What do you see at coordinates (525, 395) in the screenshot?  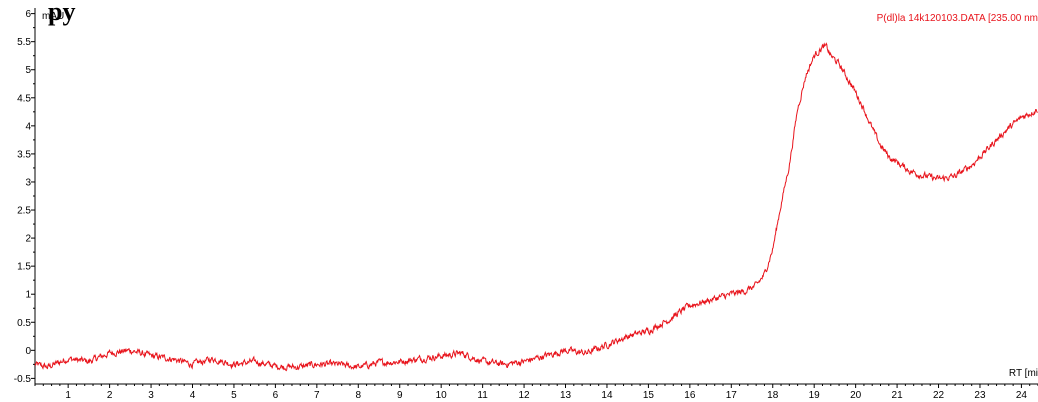 I see `x-tick-label: 12` at bounding box center [525, 395].